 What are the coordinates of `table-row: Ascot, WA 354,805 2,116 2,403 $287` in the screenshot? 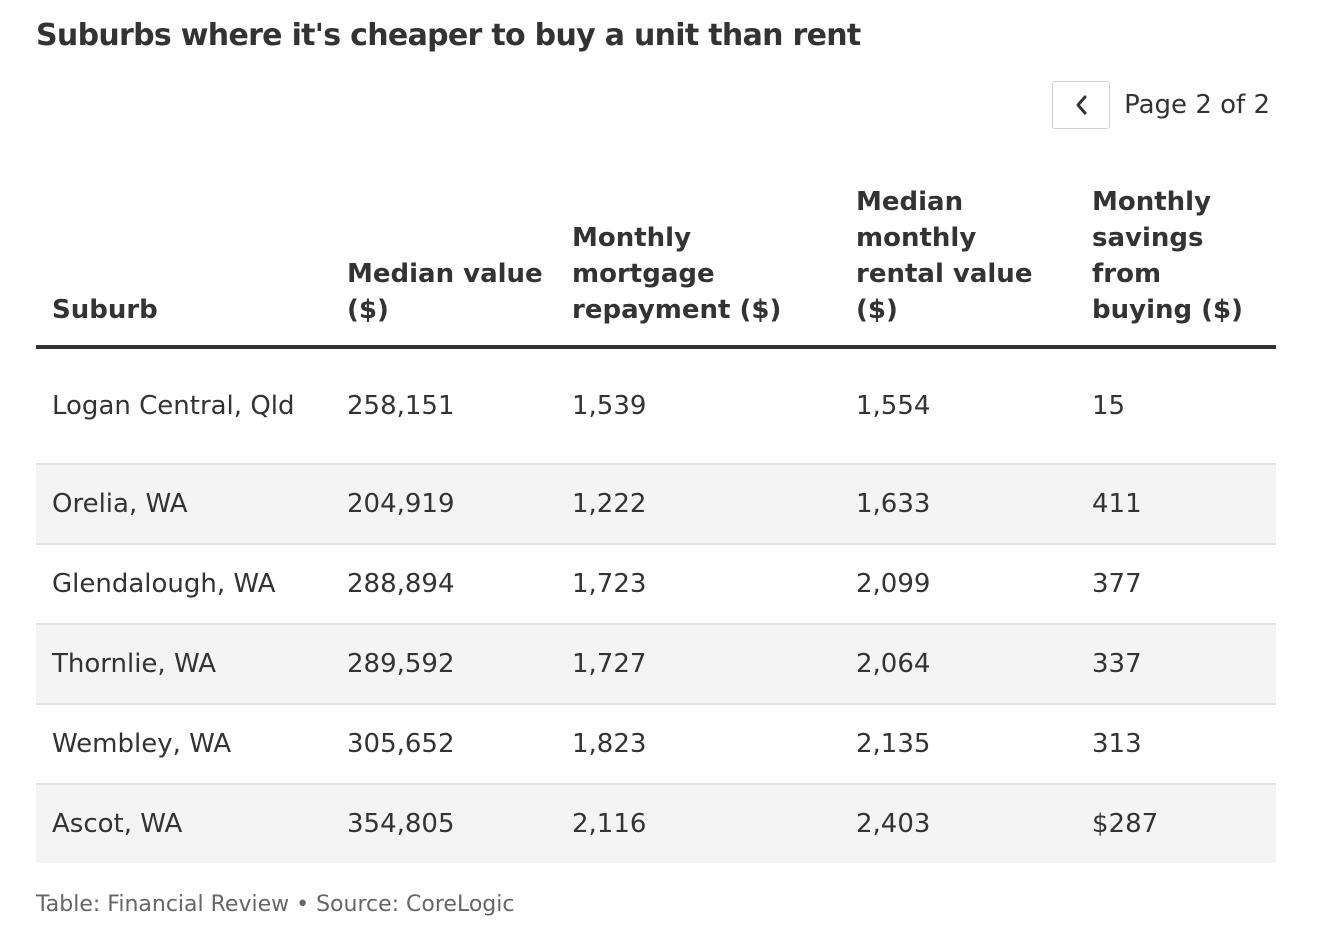 It's located at (656, 823).